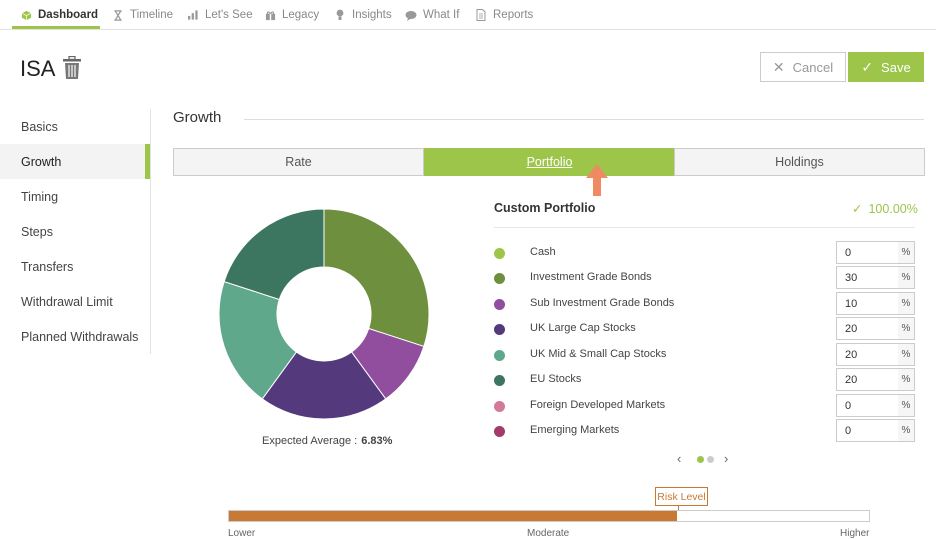 This screenshot has height=539, width=936. What do you see at coordinates (896, 67) in the screenshot?
I see `save-label: Save` at bounding box center [896, 67].